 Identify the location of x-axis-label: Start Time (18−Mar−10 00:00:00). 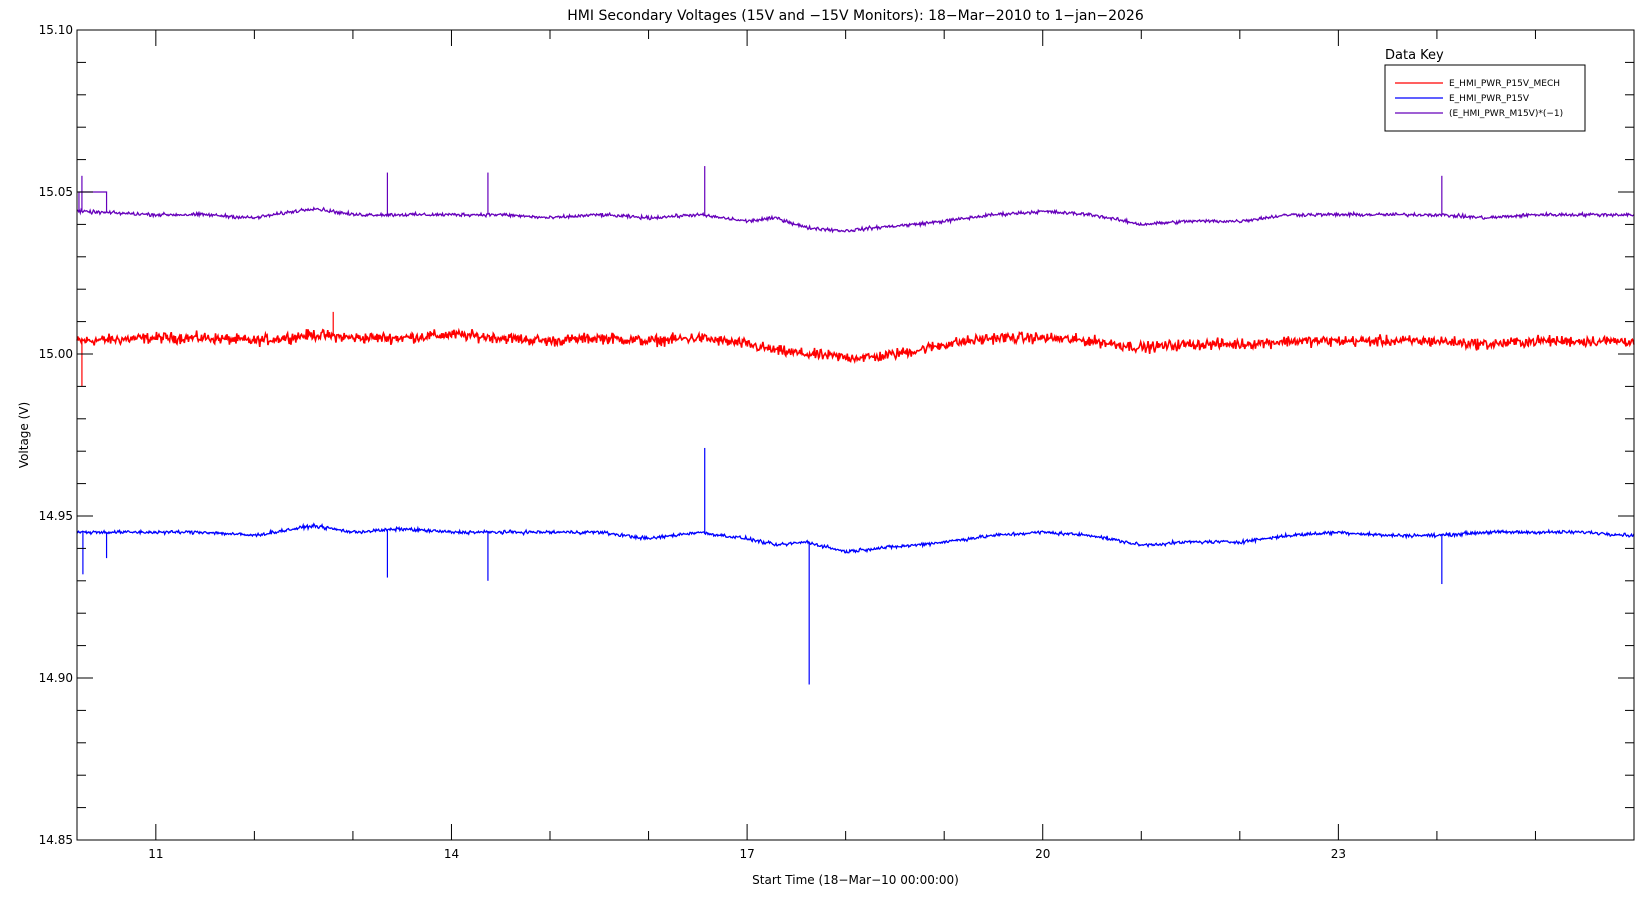
(855, 880).